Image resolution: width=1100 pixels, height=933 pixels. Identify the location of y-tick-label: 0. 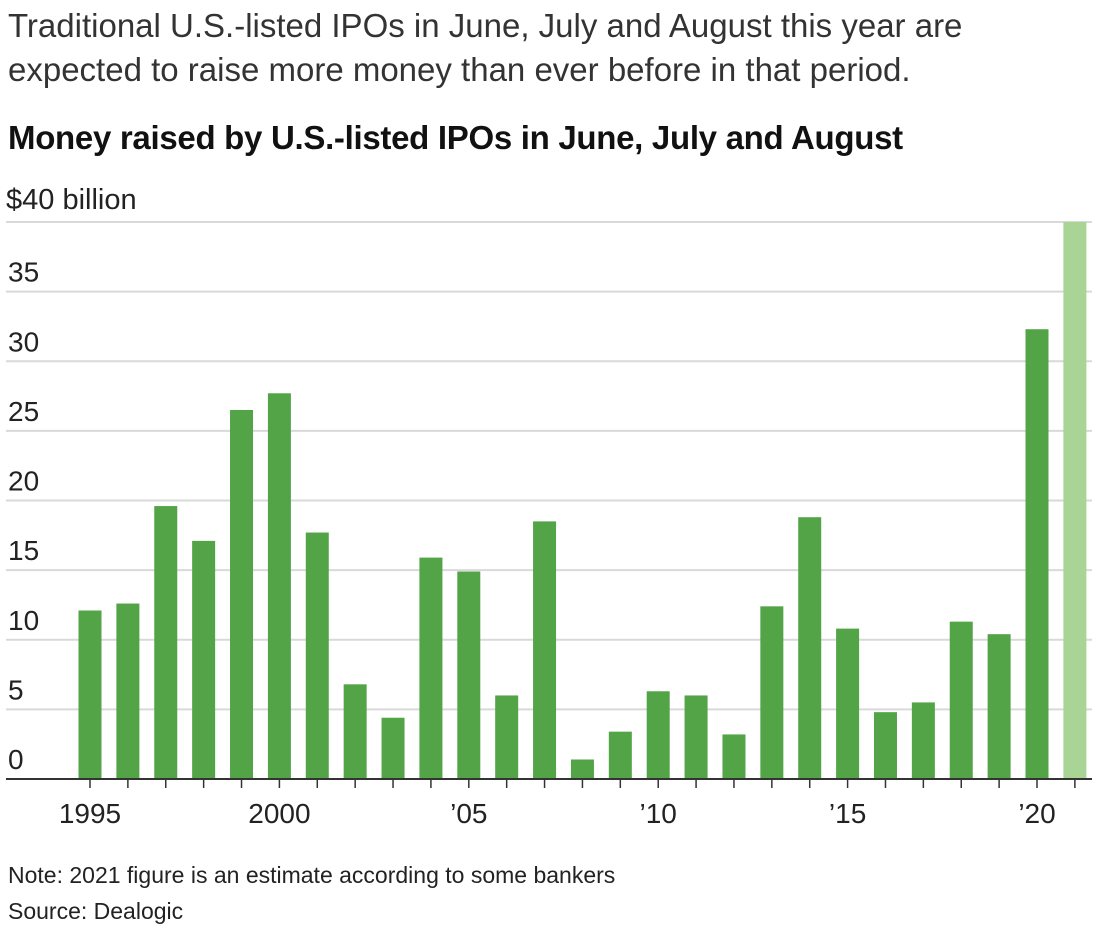
(16, 759).